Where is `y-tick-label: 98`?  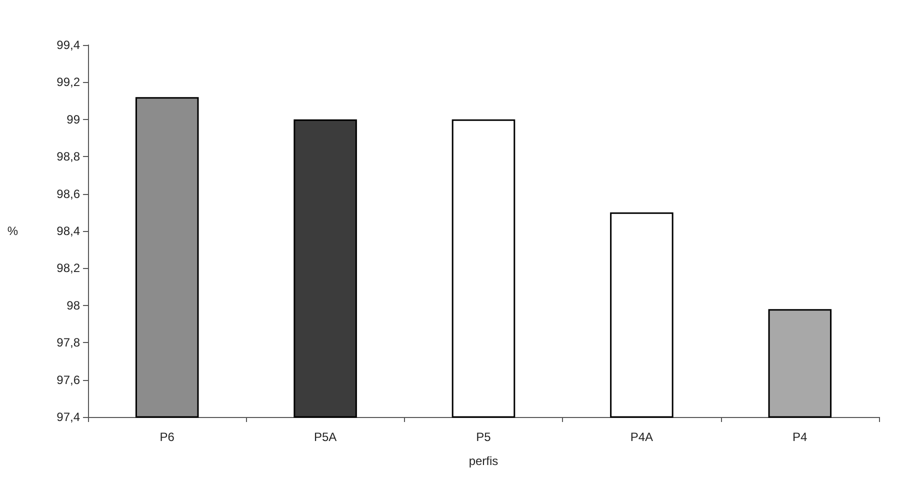
y-tick-label: 98 is located at coordinates (73, 305).